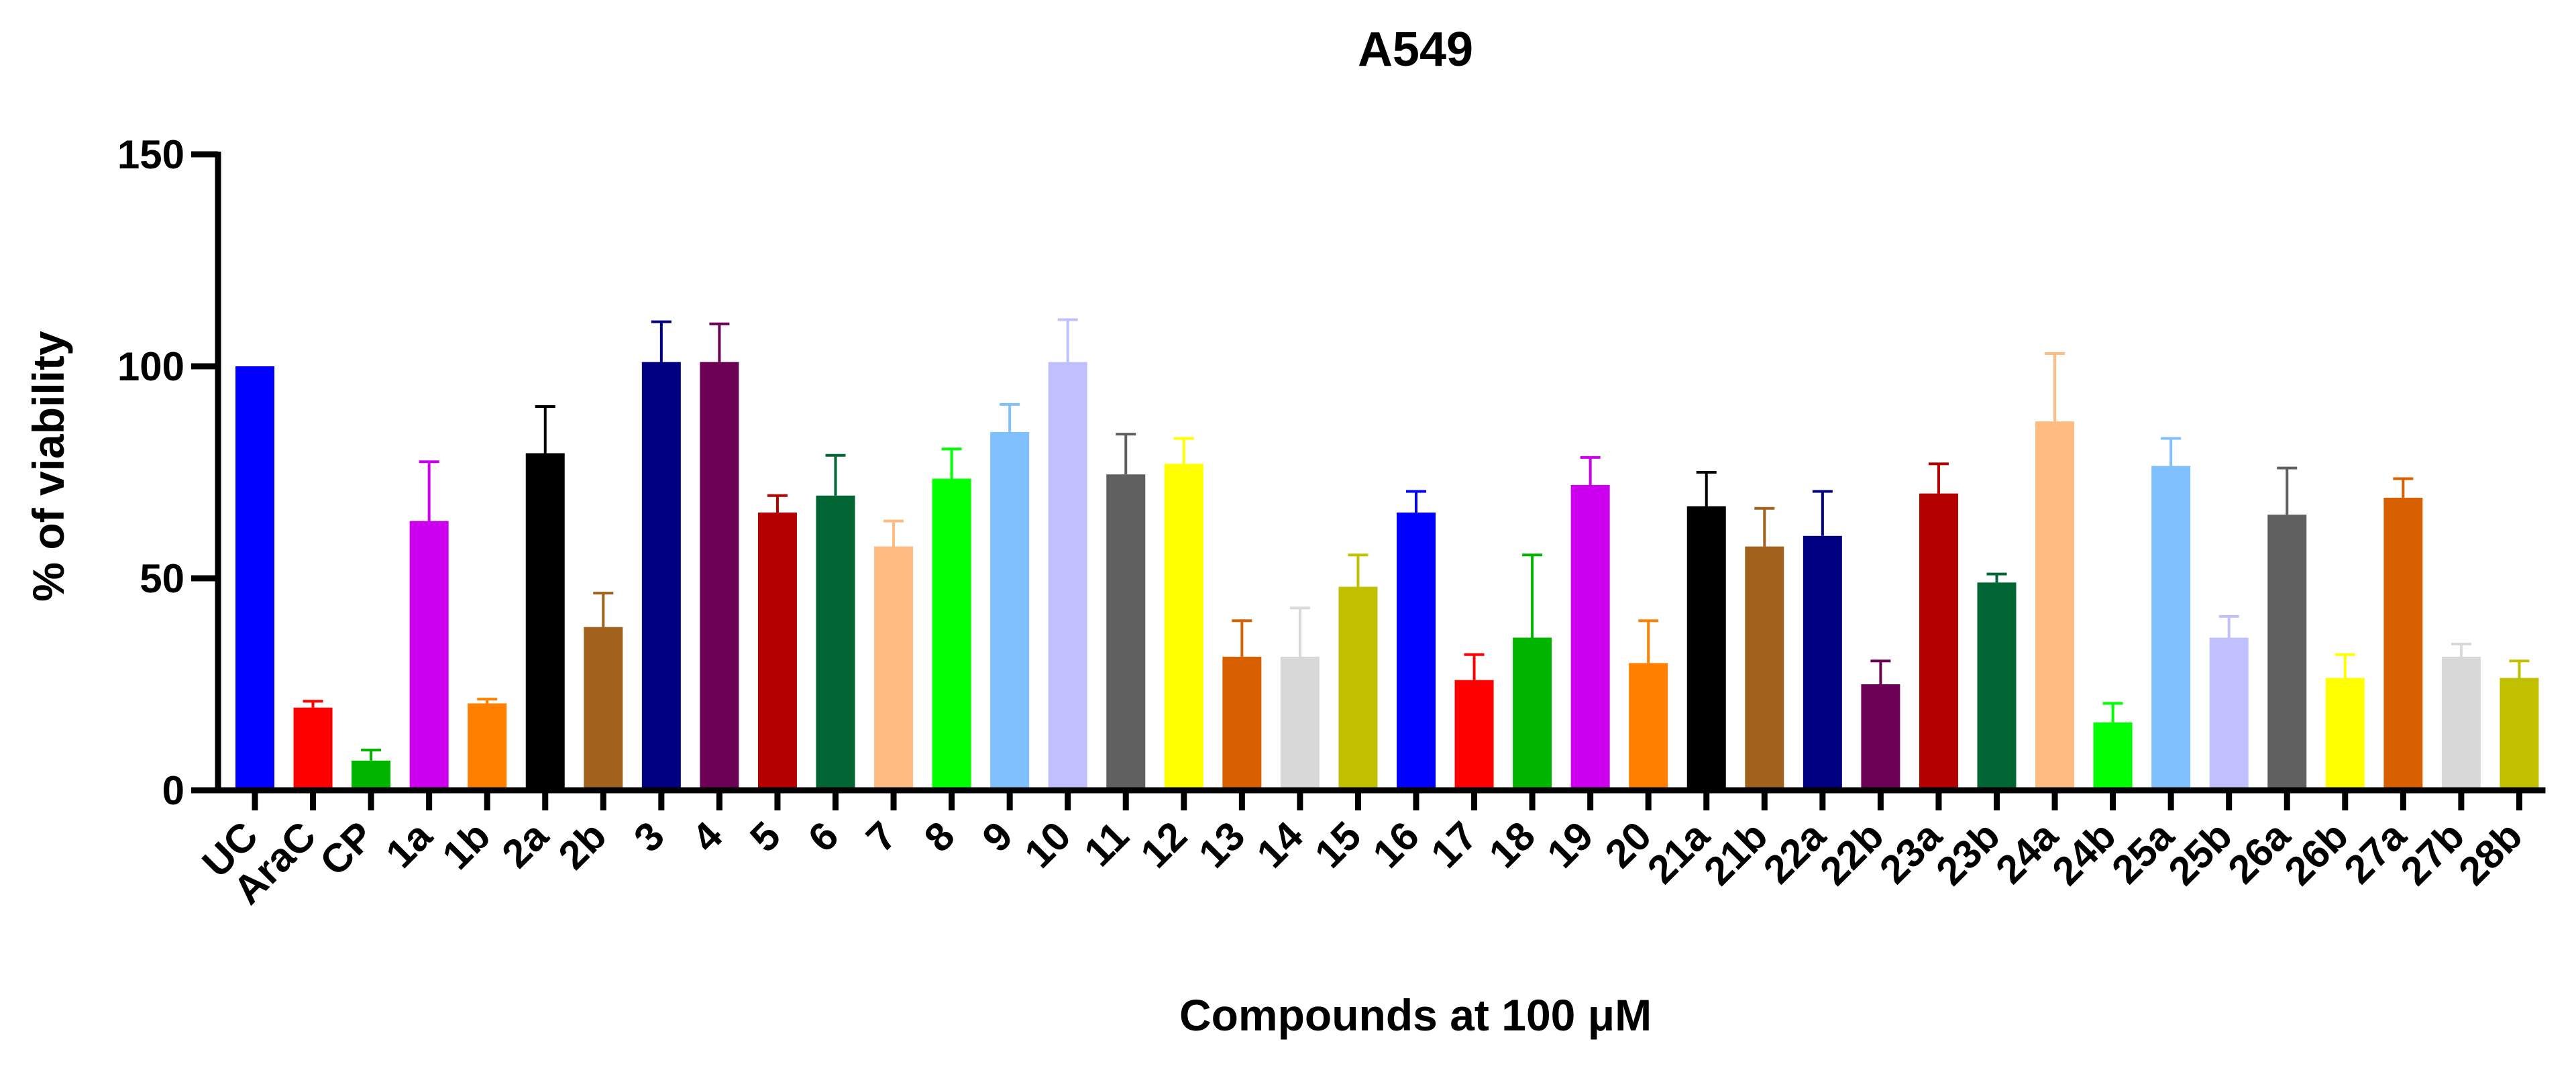 The height and width of the screenshot is (1066, 2576). Describe the element at coordinates (2519, 734) in the screenshot. I see `bar-28b` at that location.